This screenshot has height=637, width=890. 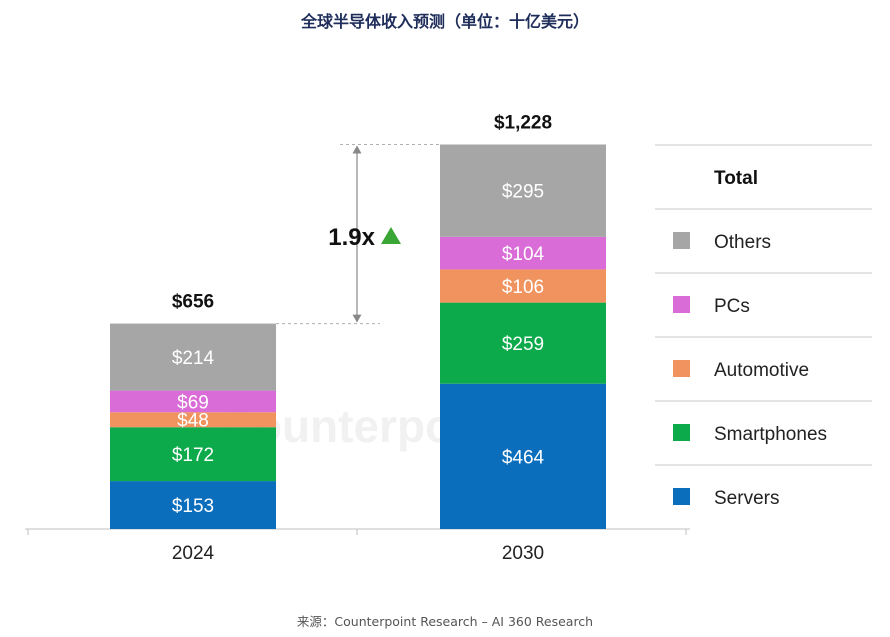 I want to click on total-label: $656, so click(x=193, y=302).